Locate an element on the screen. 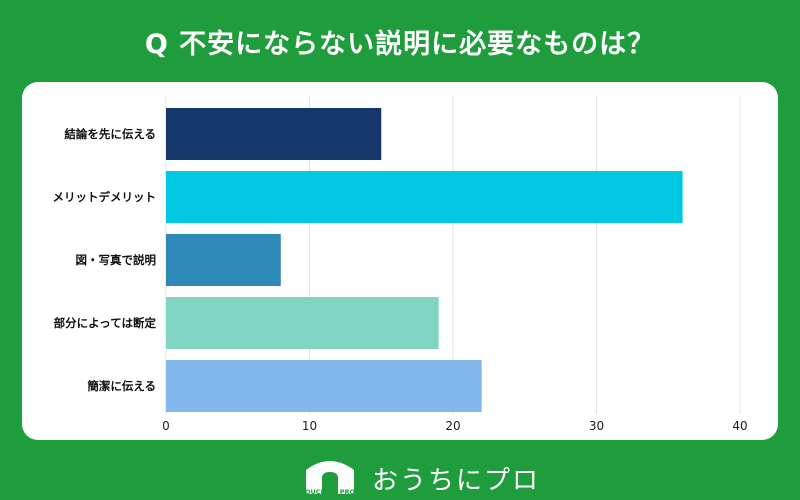 The height and width of the screenshot is (500, 800). category-label: メリットデメリット is located at coordinates (105, 197).